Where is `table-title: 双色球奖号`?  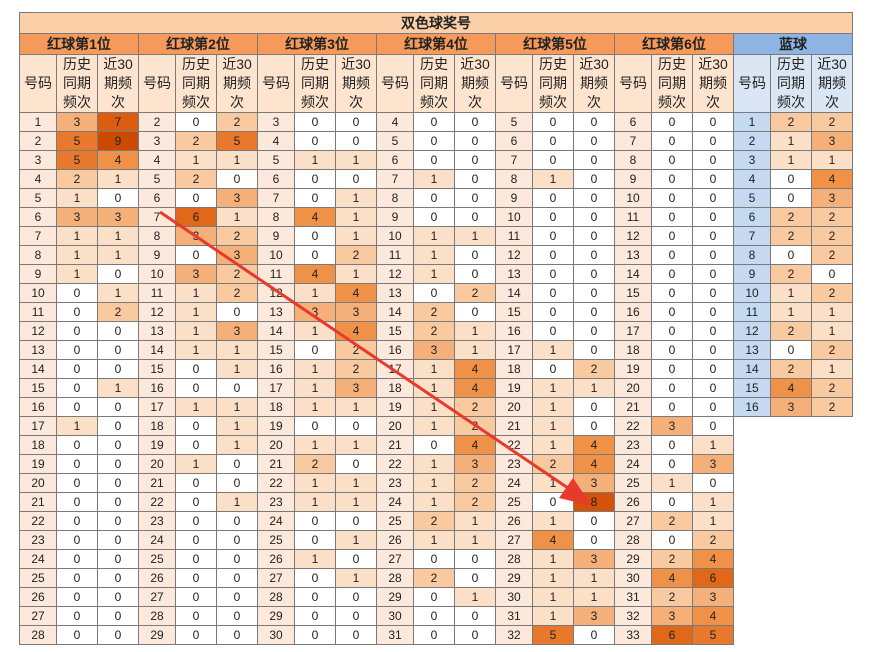
table-title: 双色球奖号 is located at coordinates (436, 23).